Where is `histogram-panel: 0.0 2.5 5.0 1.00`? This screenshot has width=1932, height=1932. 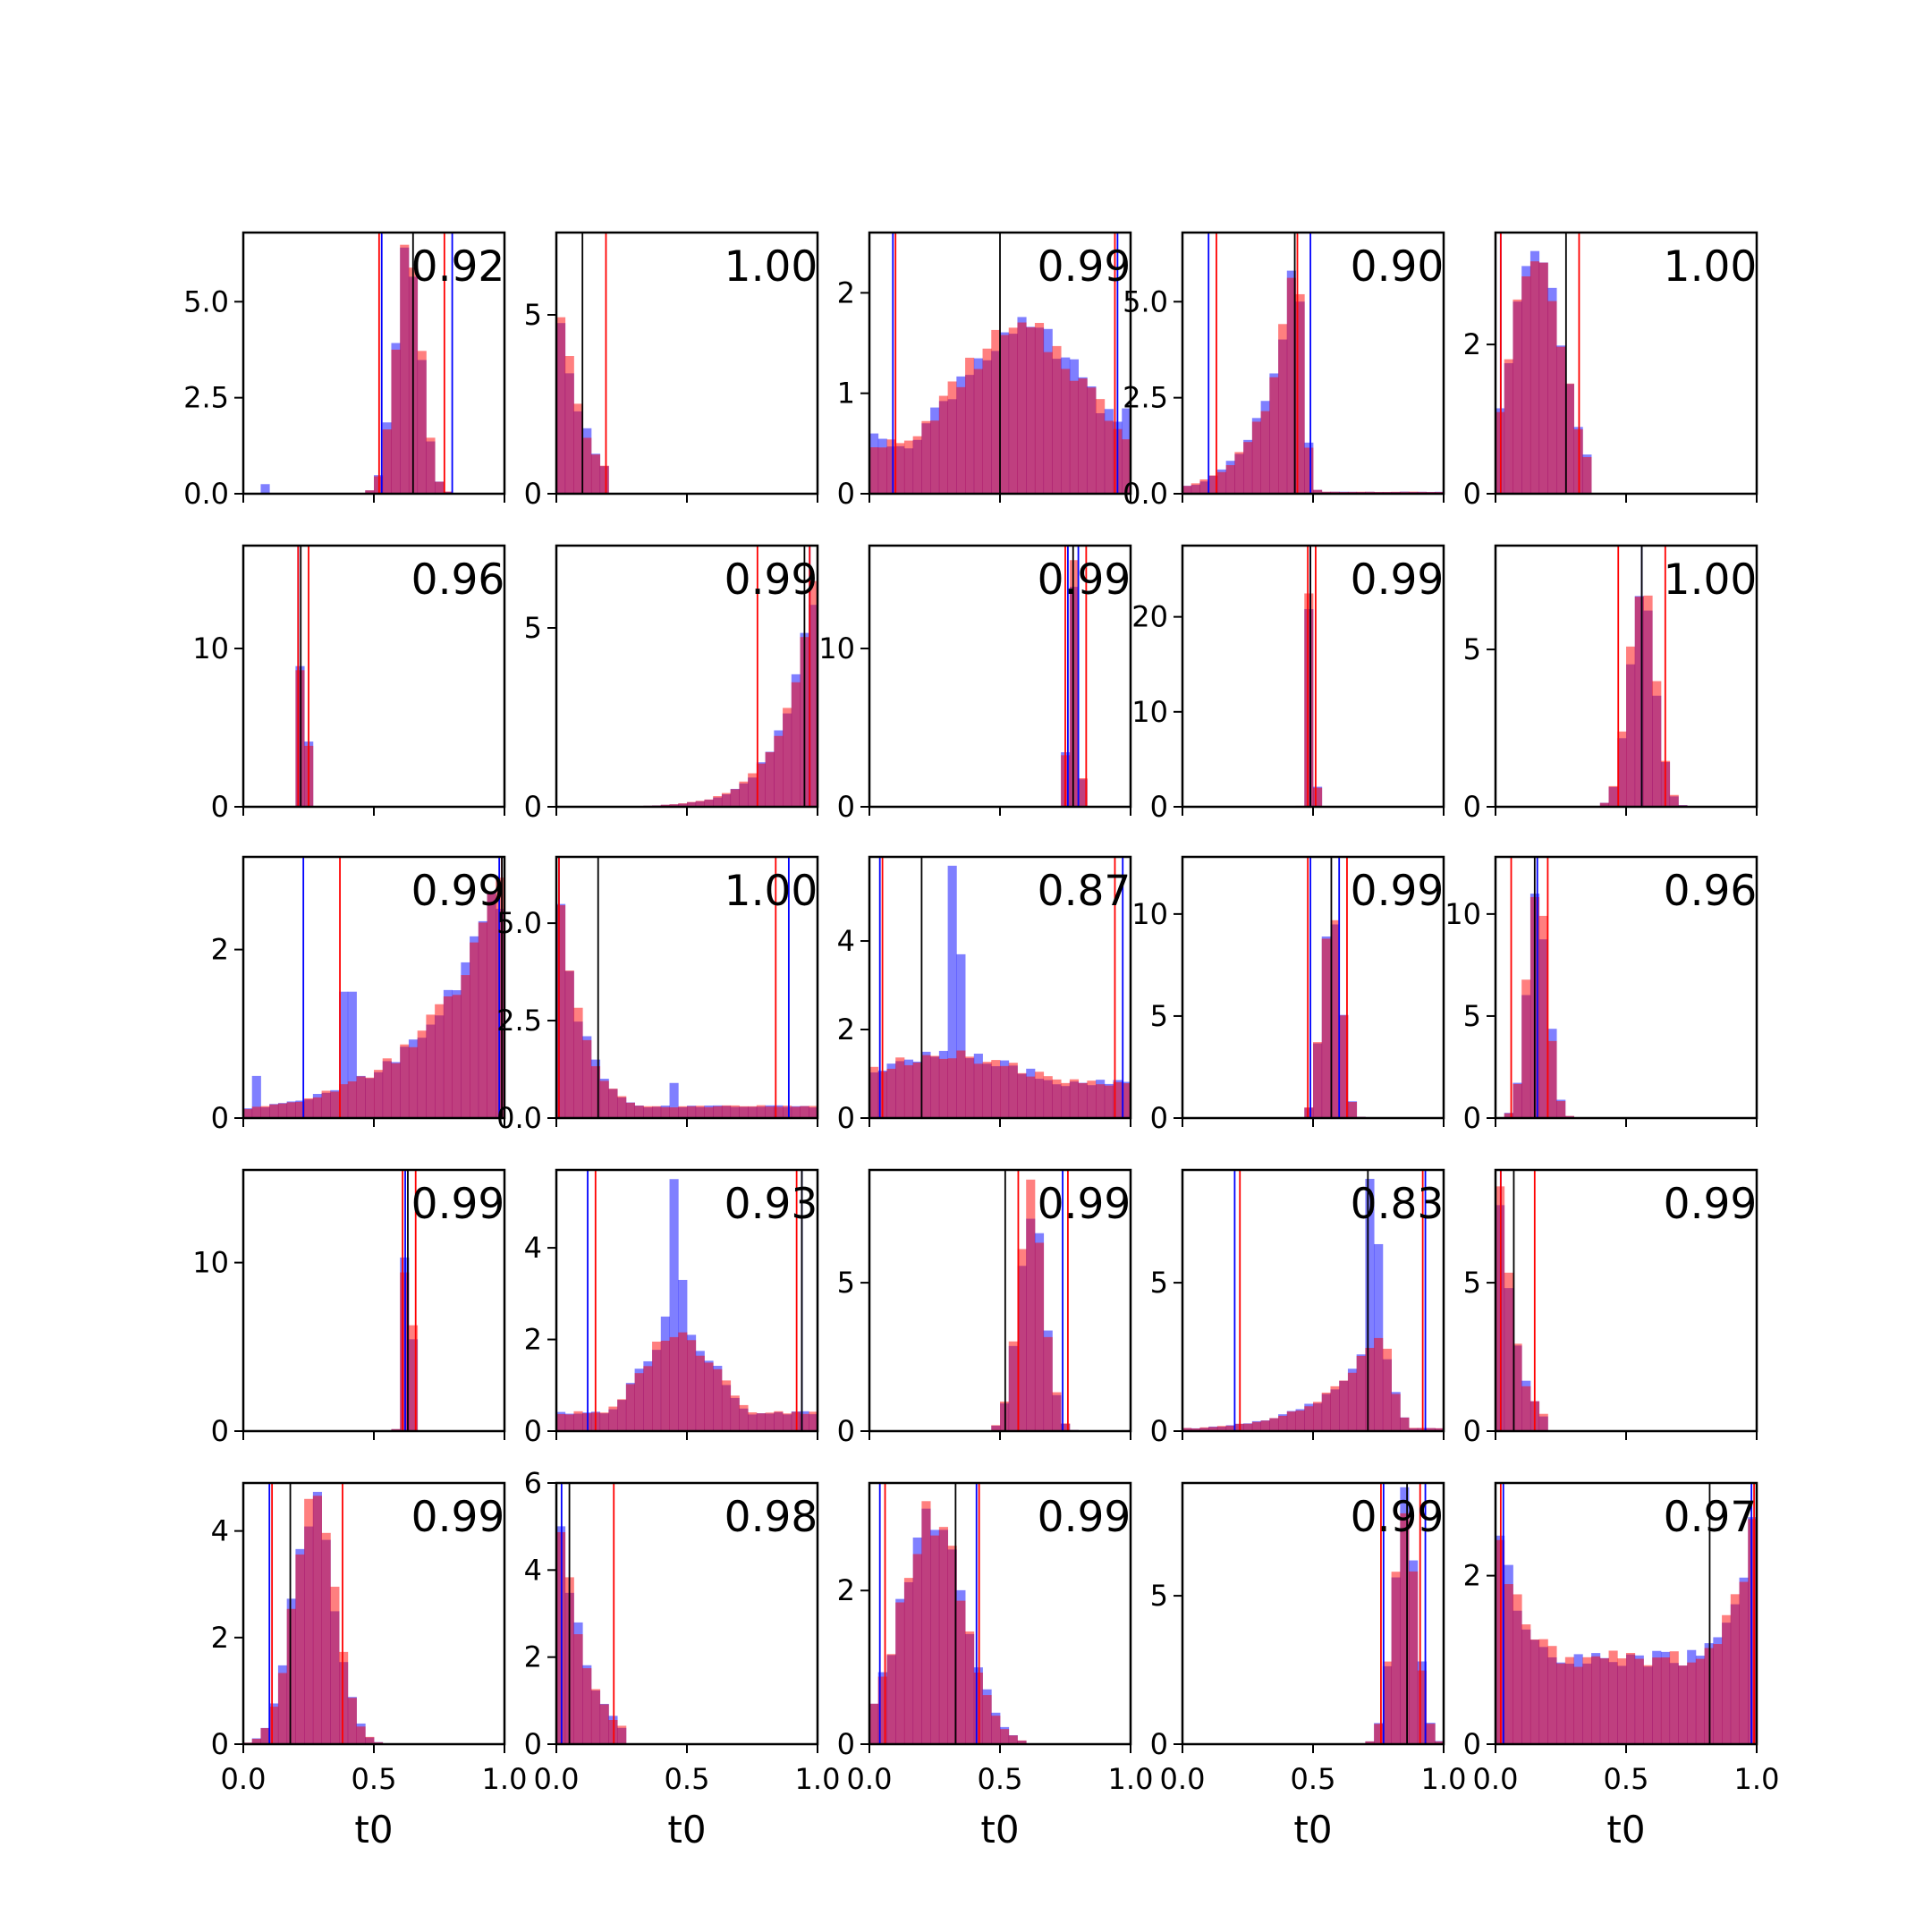
histogram-panel: 0.0 2.5 5.0 1.00 is located at coordinates (657, 995).